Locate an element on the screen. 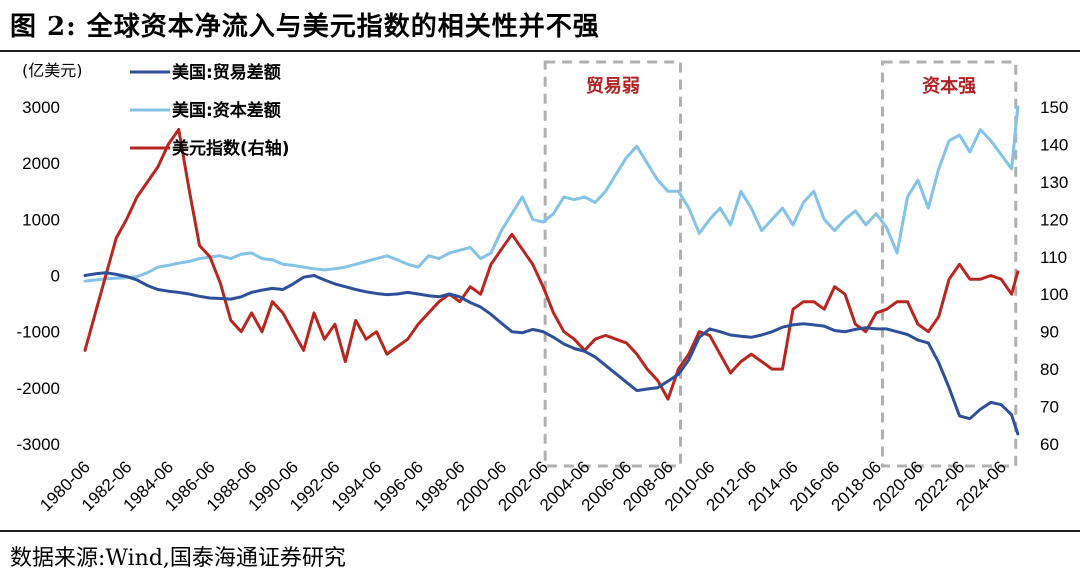  annotation-label: 贸易弱 is located at coordinates (613, 86).